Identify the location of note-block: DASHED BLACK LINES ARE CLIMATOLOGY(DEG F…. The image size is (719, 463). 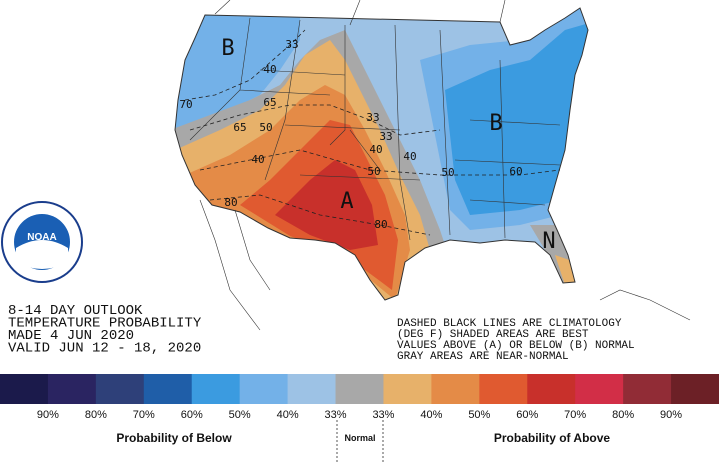
(516, 340).